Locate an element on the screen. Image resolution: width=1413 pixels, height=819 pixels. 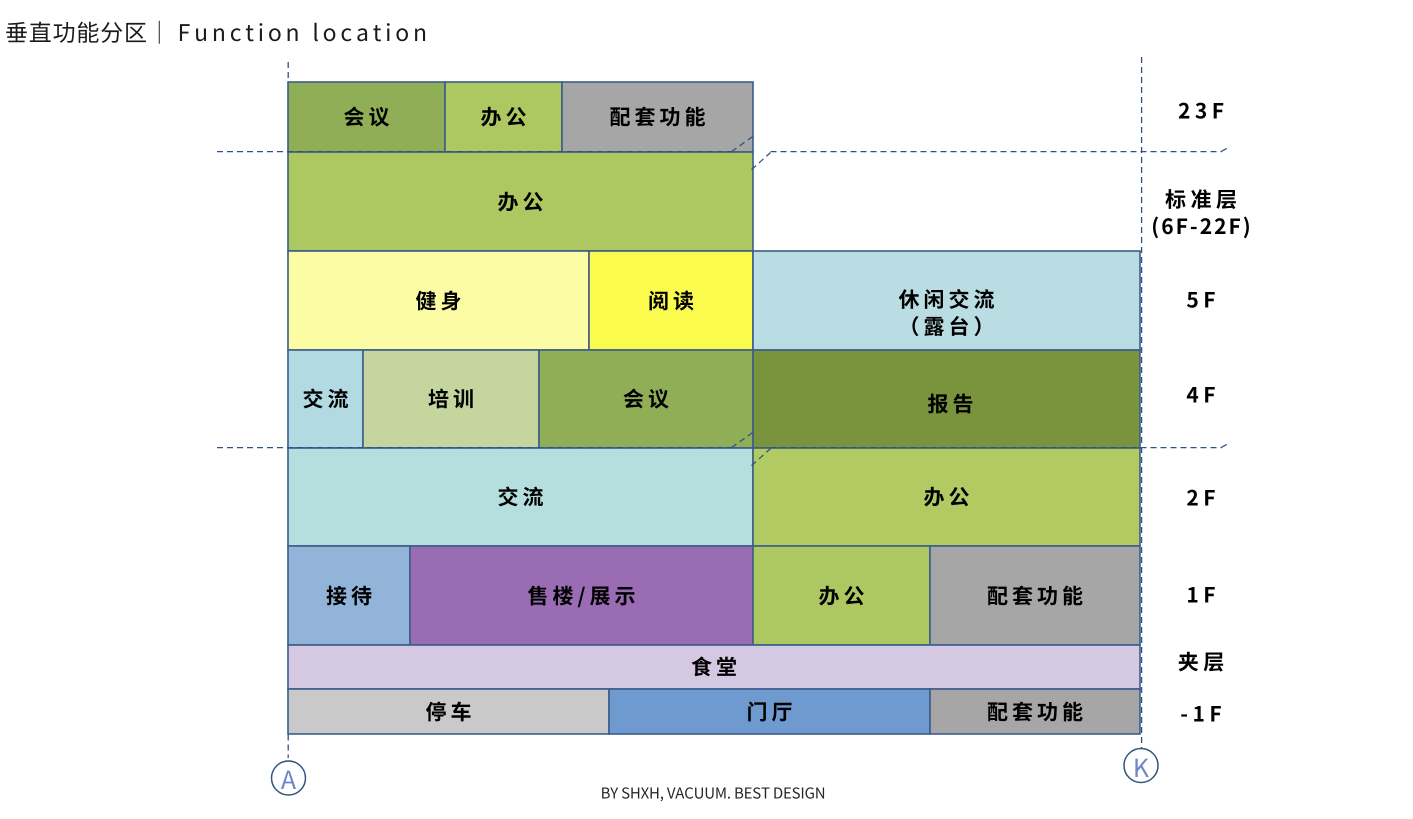
floor-label-mezzanine: 夹层 is located at coordinates (1201, 661).